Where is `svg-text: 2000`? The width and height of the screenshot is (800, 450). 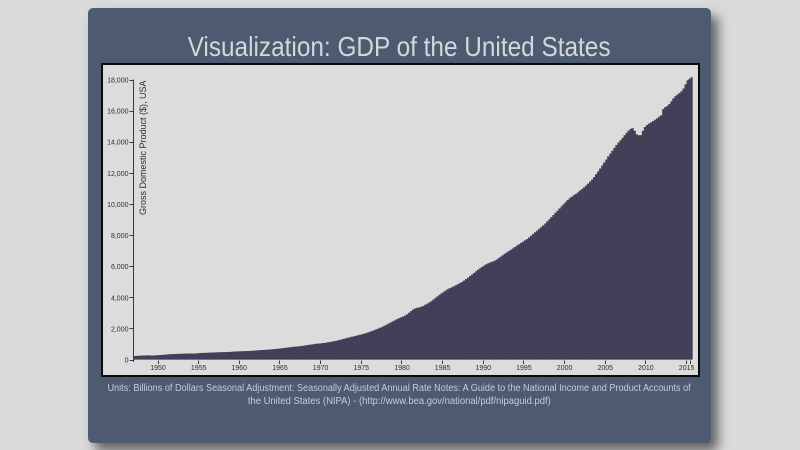 svg-text: 2000 is located at coordinates (565, 368).